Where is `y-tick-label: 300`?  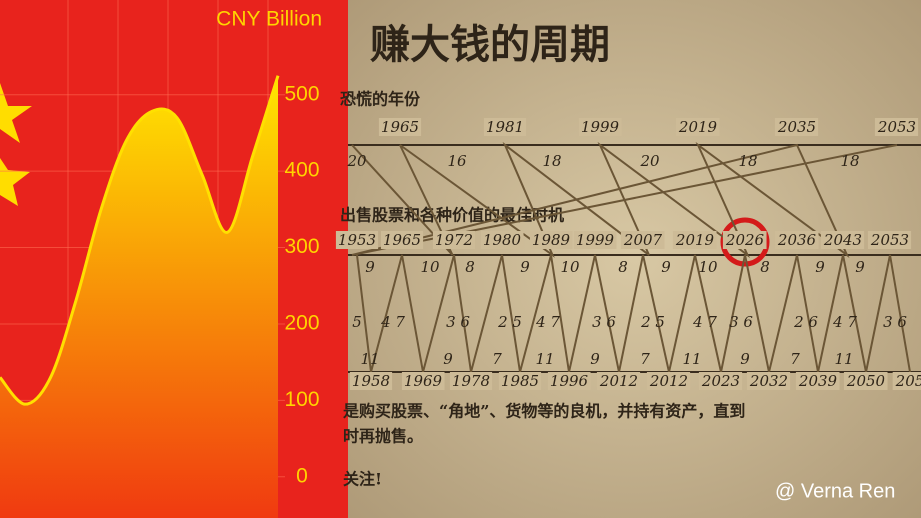
y-tick-label: 300 is located at coordinates (301, 246).